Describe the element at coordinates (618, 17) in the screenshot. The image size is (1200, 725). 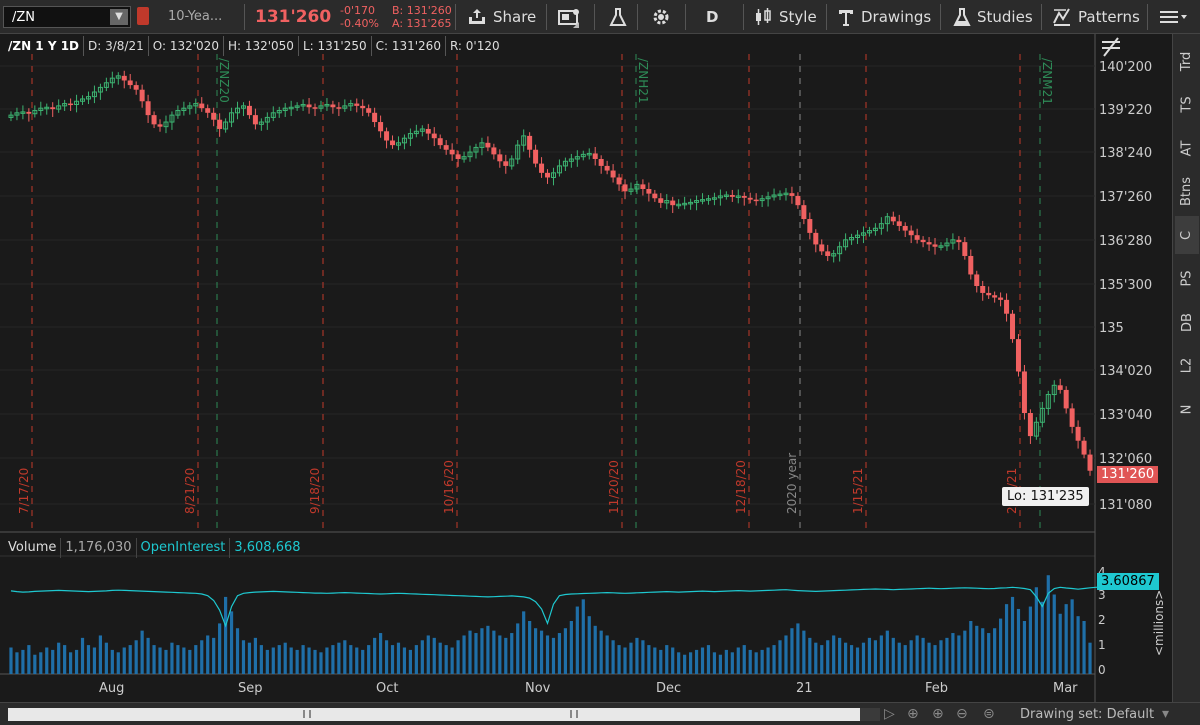
I see `lab-button` at that location.